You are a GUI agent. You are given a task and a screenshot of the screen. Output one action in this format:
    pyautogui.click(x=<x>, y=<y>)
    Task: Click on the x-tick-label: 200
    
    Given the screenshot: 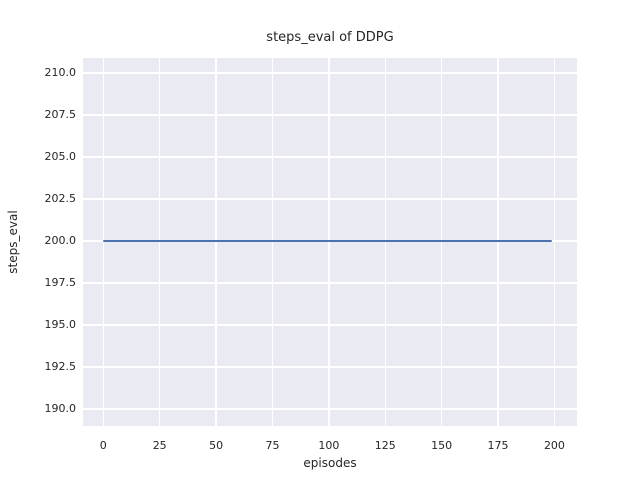 What is the action you would take?
    pyautogui.click(x=554, y=445)
    